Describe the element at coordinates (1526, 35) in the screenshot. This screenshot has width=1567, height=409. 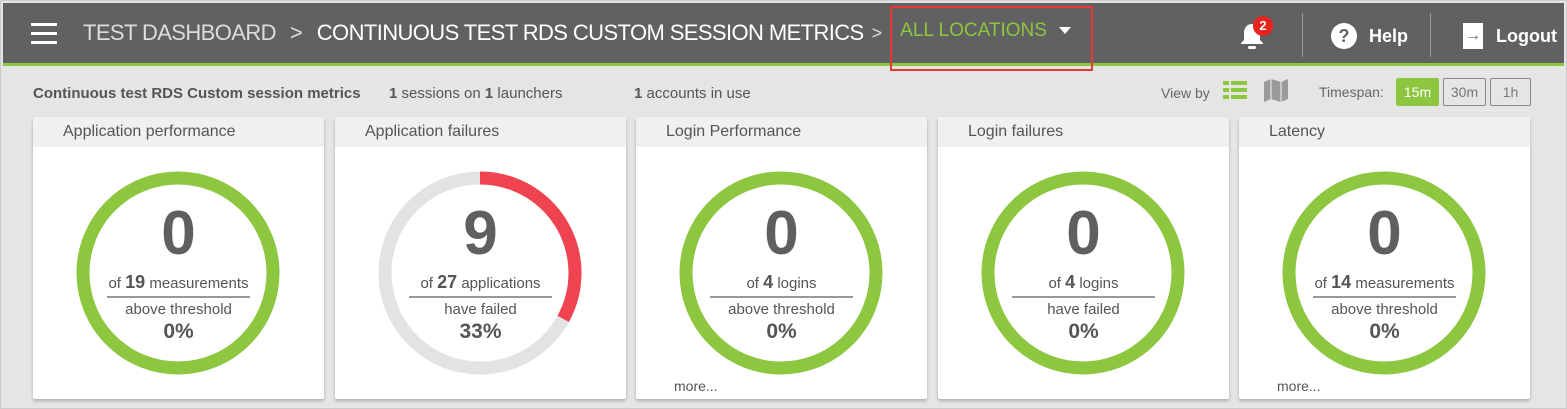
I see `logout-label: Logout` at that location.